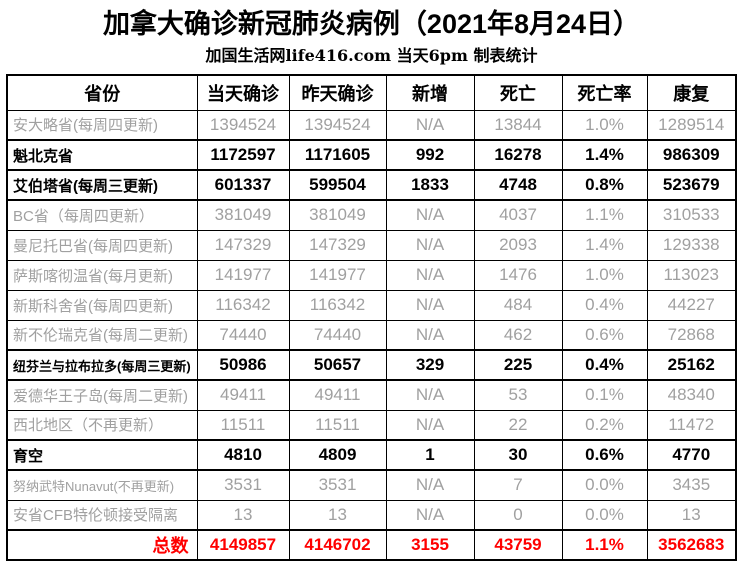  Describe the element at coordinates (430, 455) in the screenshot. I see `value-cell: 1` at that location.